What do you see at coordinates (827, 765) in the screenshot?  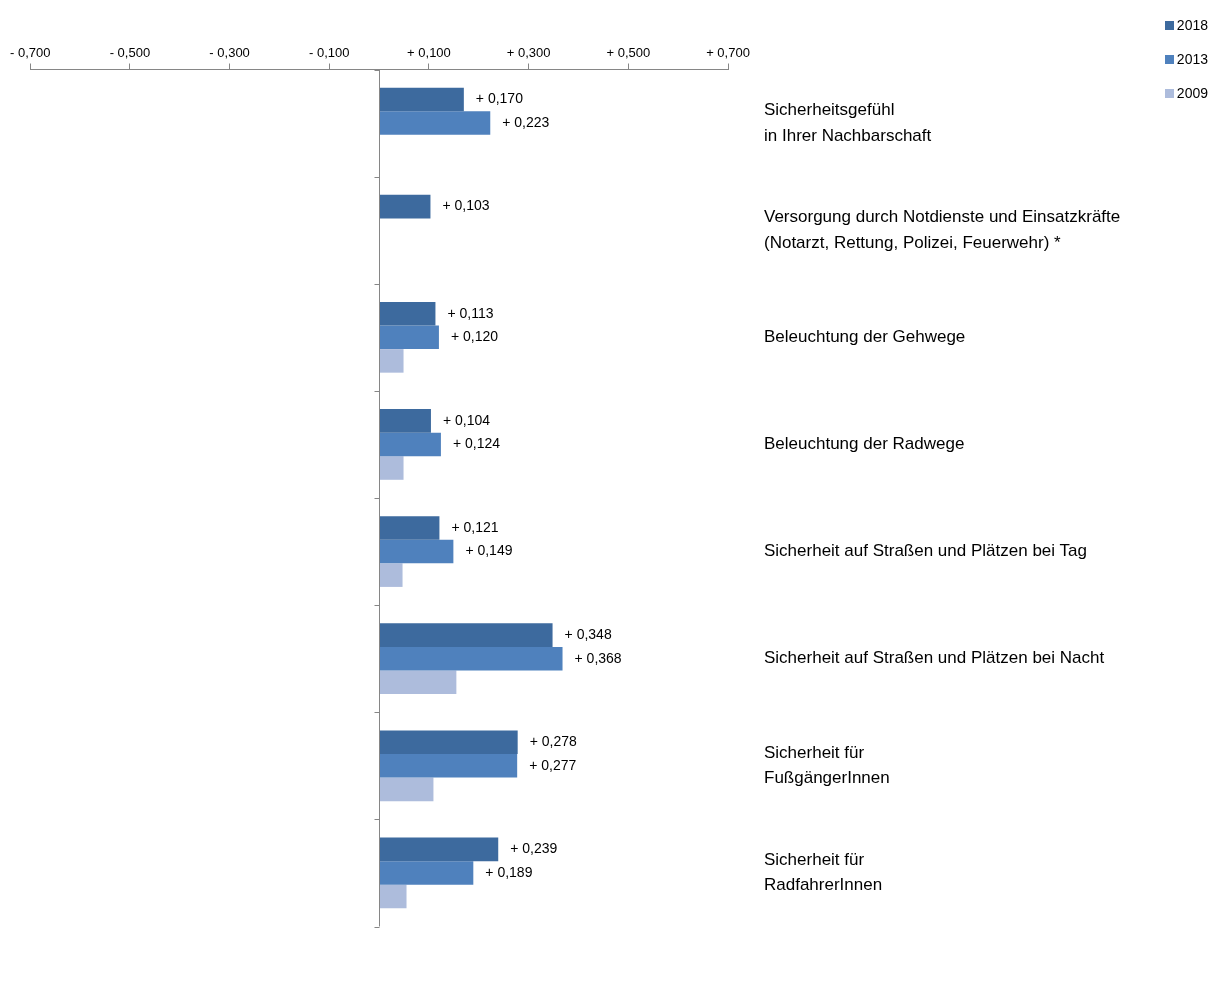 I see `y-tick-label: Sicherheit für FußgängerInnen` at bounding box center [827, 765].